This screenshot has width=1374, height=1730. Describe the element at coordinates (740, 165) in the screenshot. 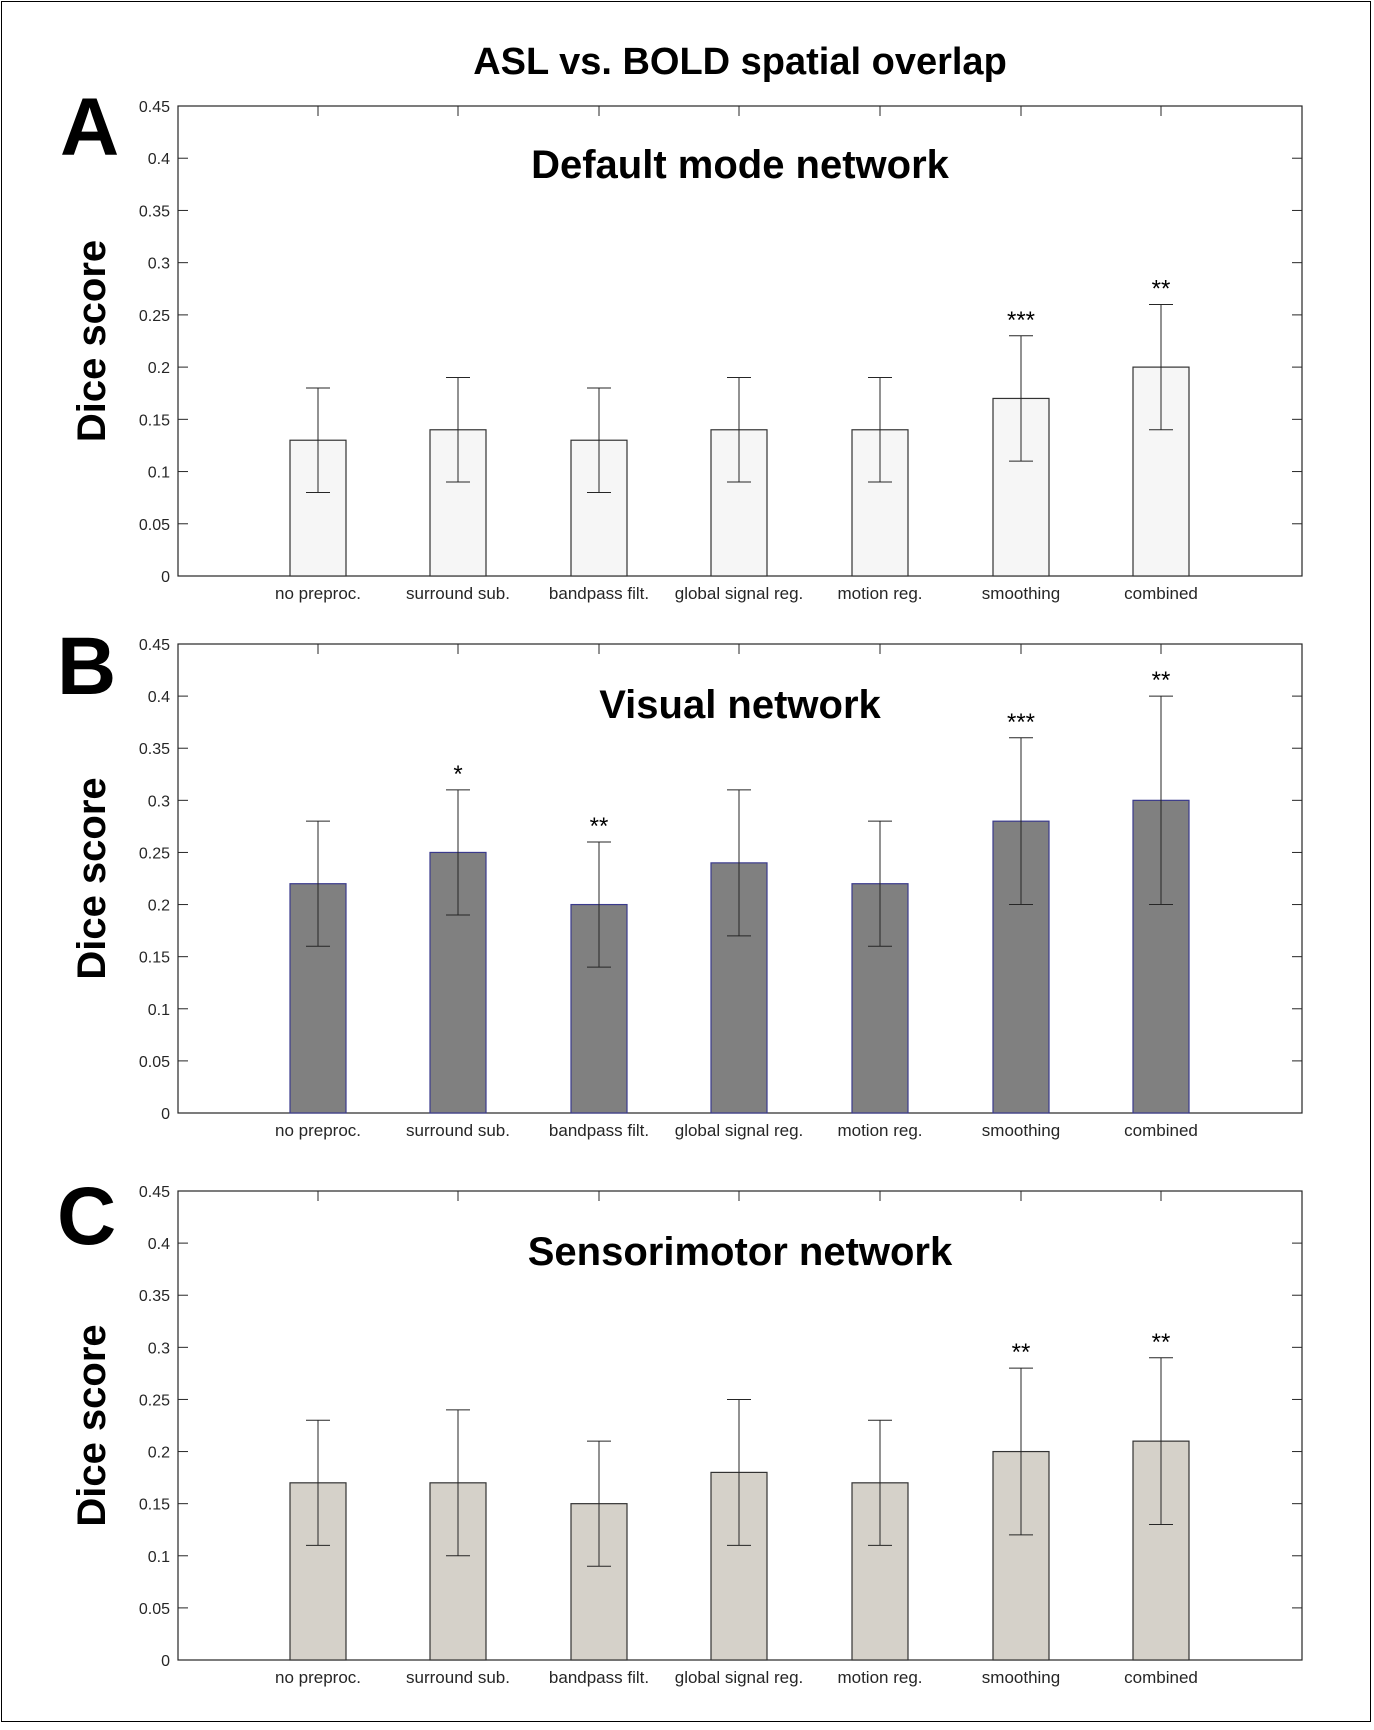

I see `panel-title: Default mode network` at that location.